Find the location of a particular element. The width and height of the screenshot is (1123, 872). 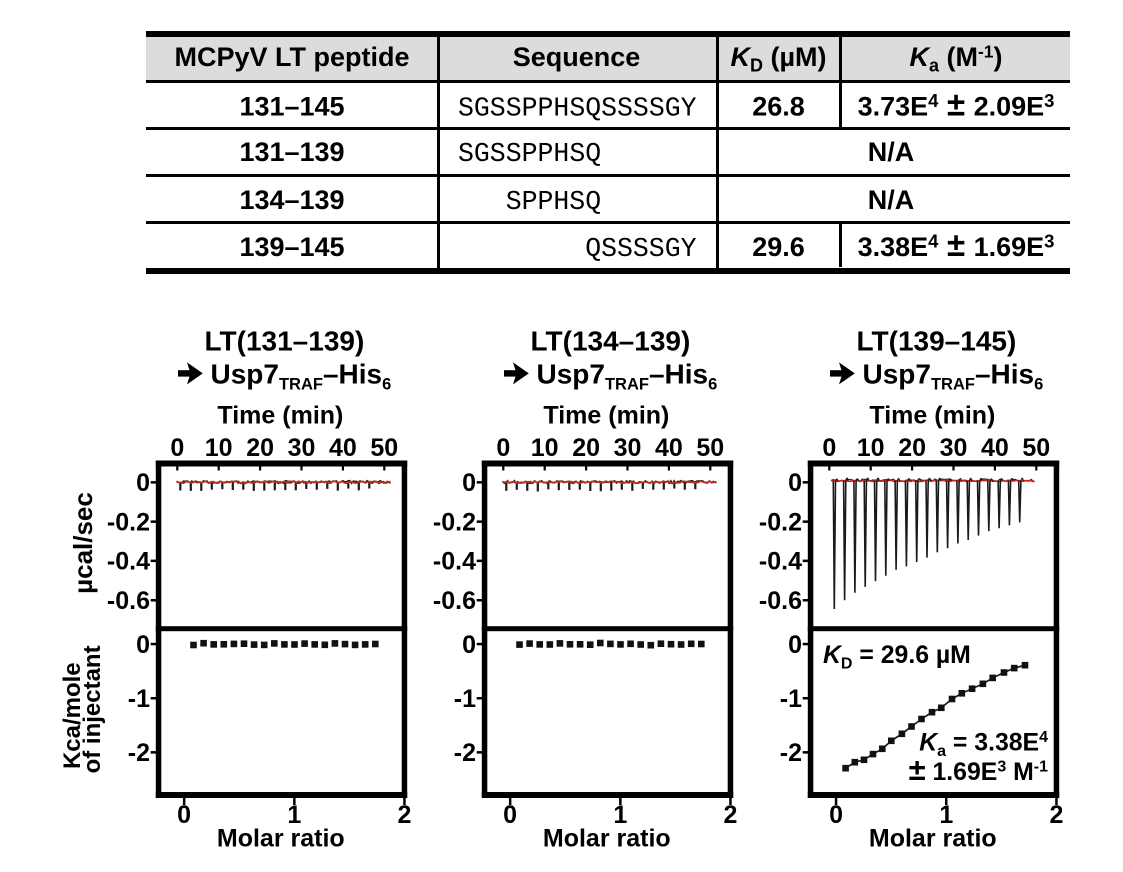

svg-text: SPPHSQ is located at coordinates (553, 202).